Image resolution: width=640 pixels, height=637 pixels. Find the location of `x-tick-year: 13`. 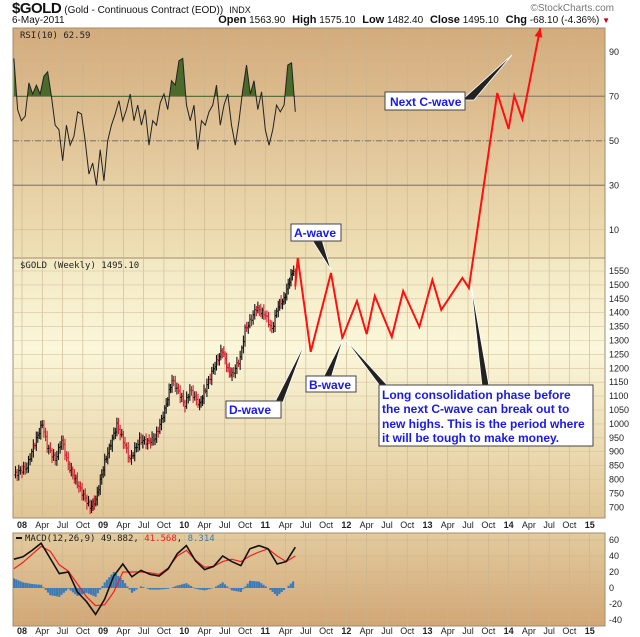

x-tick-year: 13 is located at coordinates (427, 525).